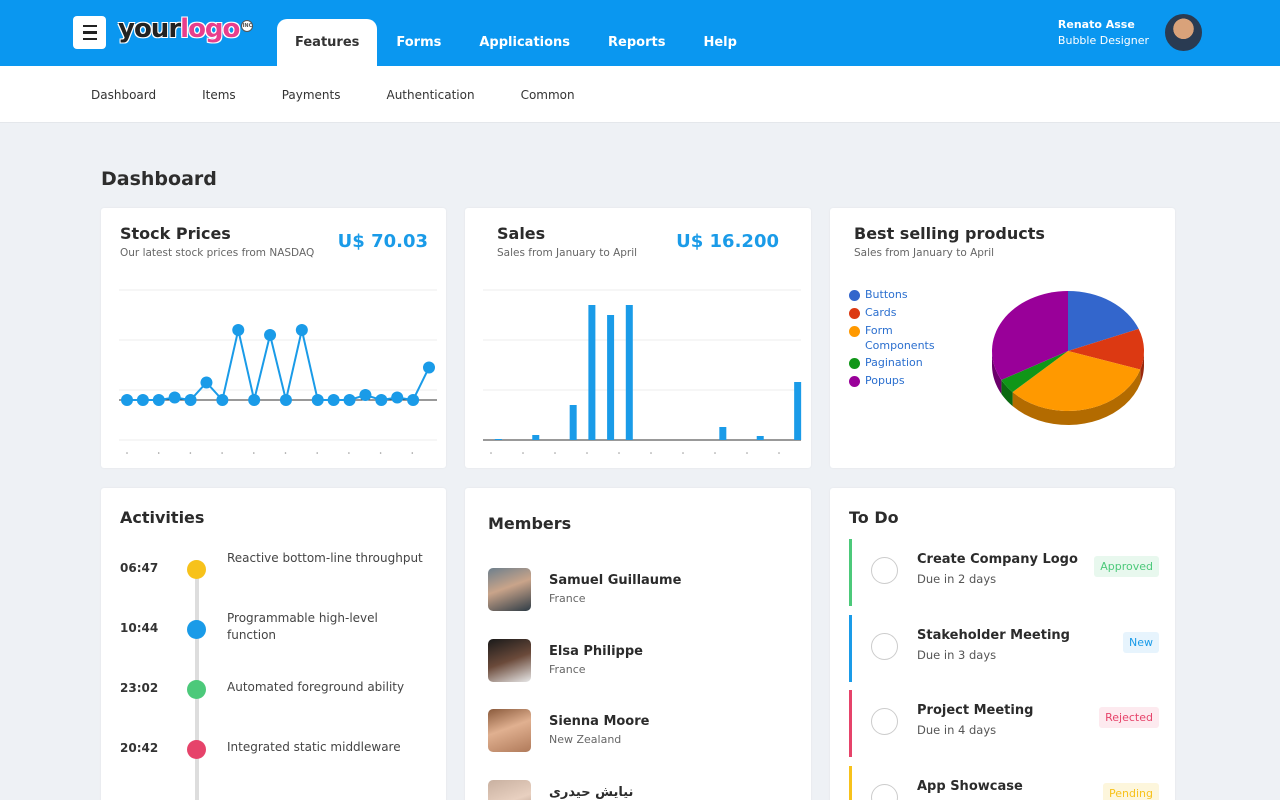  I want to click on subnav-authentication: Authentication, so click(430, 94).